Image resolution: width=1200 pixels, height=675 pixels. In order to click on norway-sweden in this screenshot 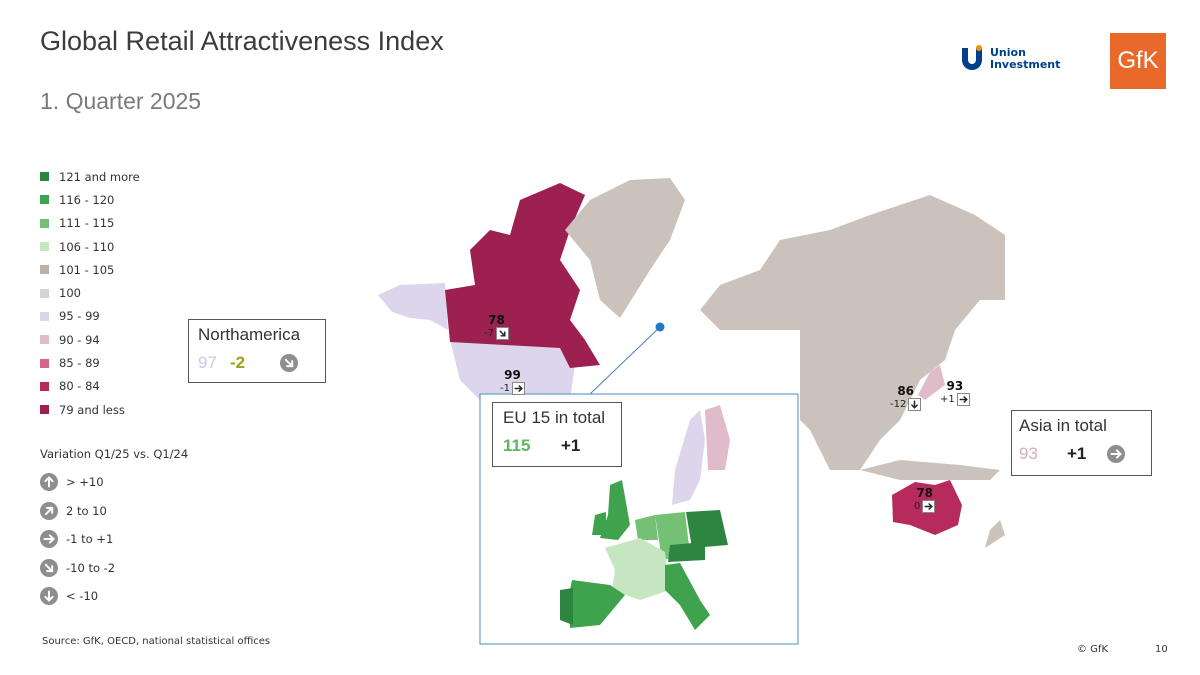, I will do `click(688, 457)`.